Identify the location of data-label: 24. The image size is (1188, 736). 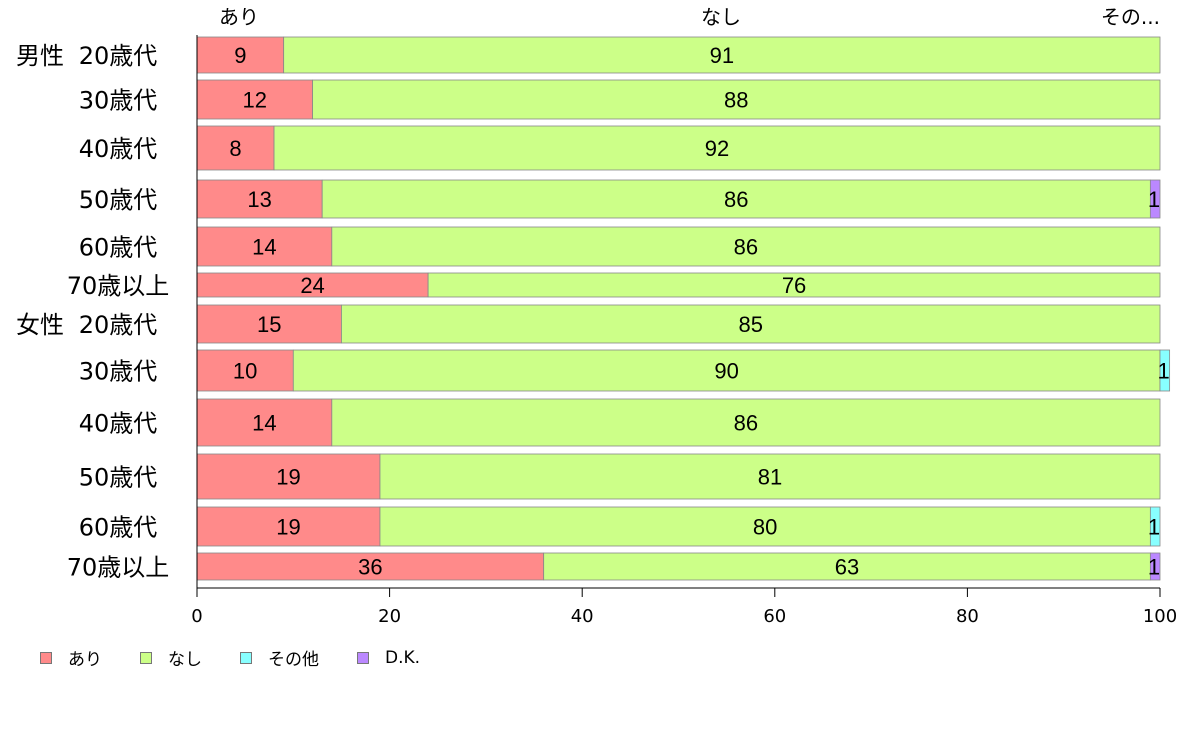
(312, 285).